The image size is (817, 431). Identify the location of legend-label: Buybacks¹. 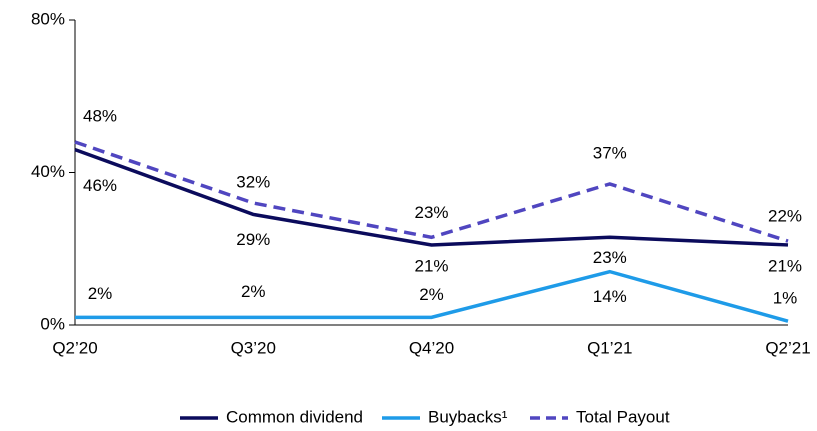
(468, 416).